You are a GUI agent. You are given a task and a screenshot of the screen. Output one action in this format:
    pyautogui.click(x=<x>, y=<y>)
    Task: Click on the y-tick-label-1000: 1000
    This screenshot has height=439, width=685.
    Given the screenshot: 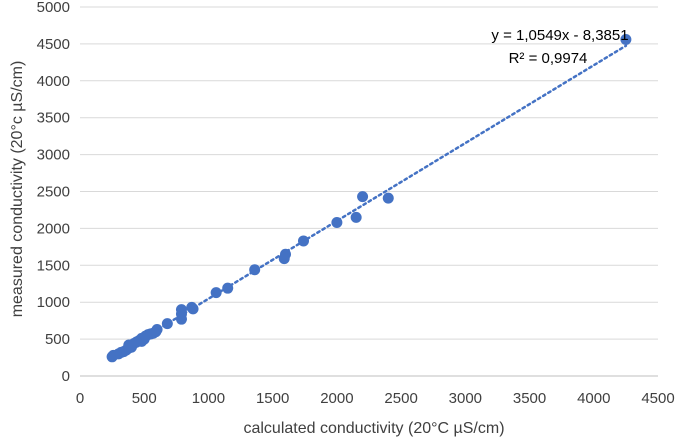 What is the action you would take?
    pyautogui.click(x=53, y=302)
    